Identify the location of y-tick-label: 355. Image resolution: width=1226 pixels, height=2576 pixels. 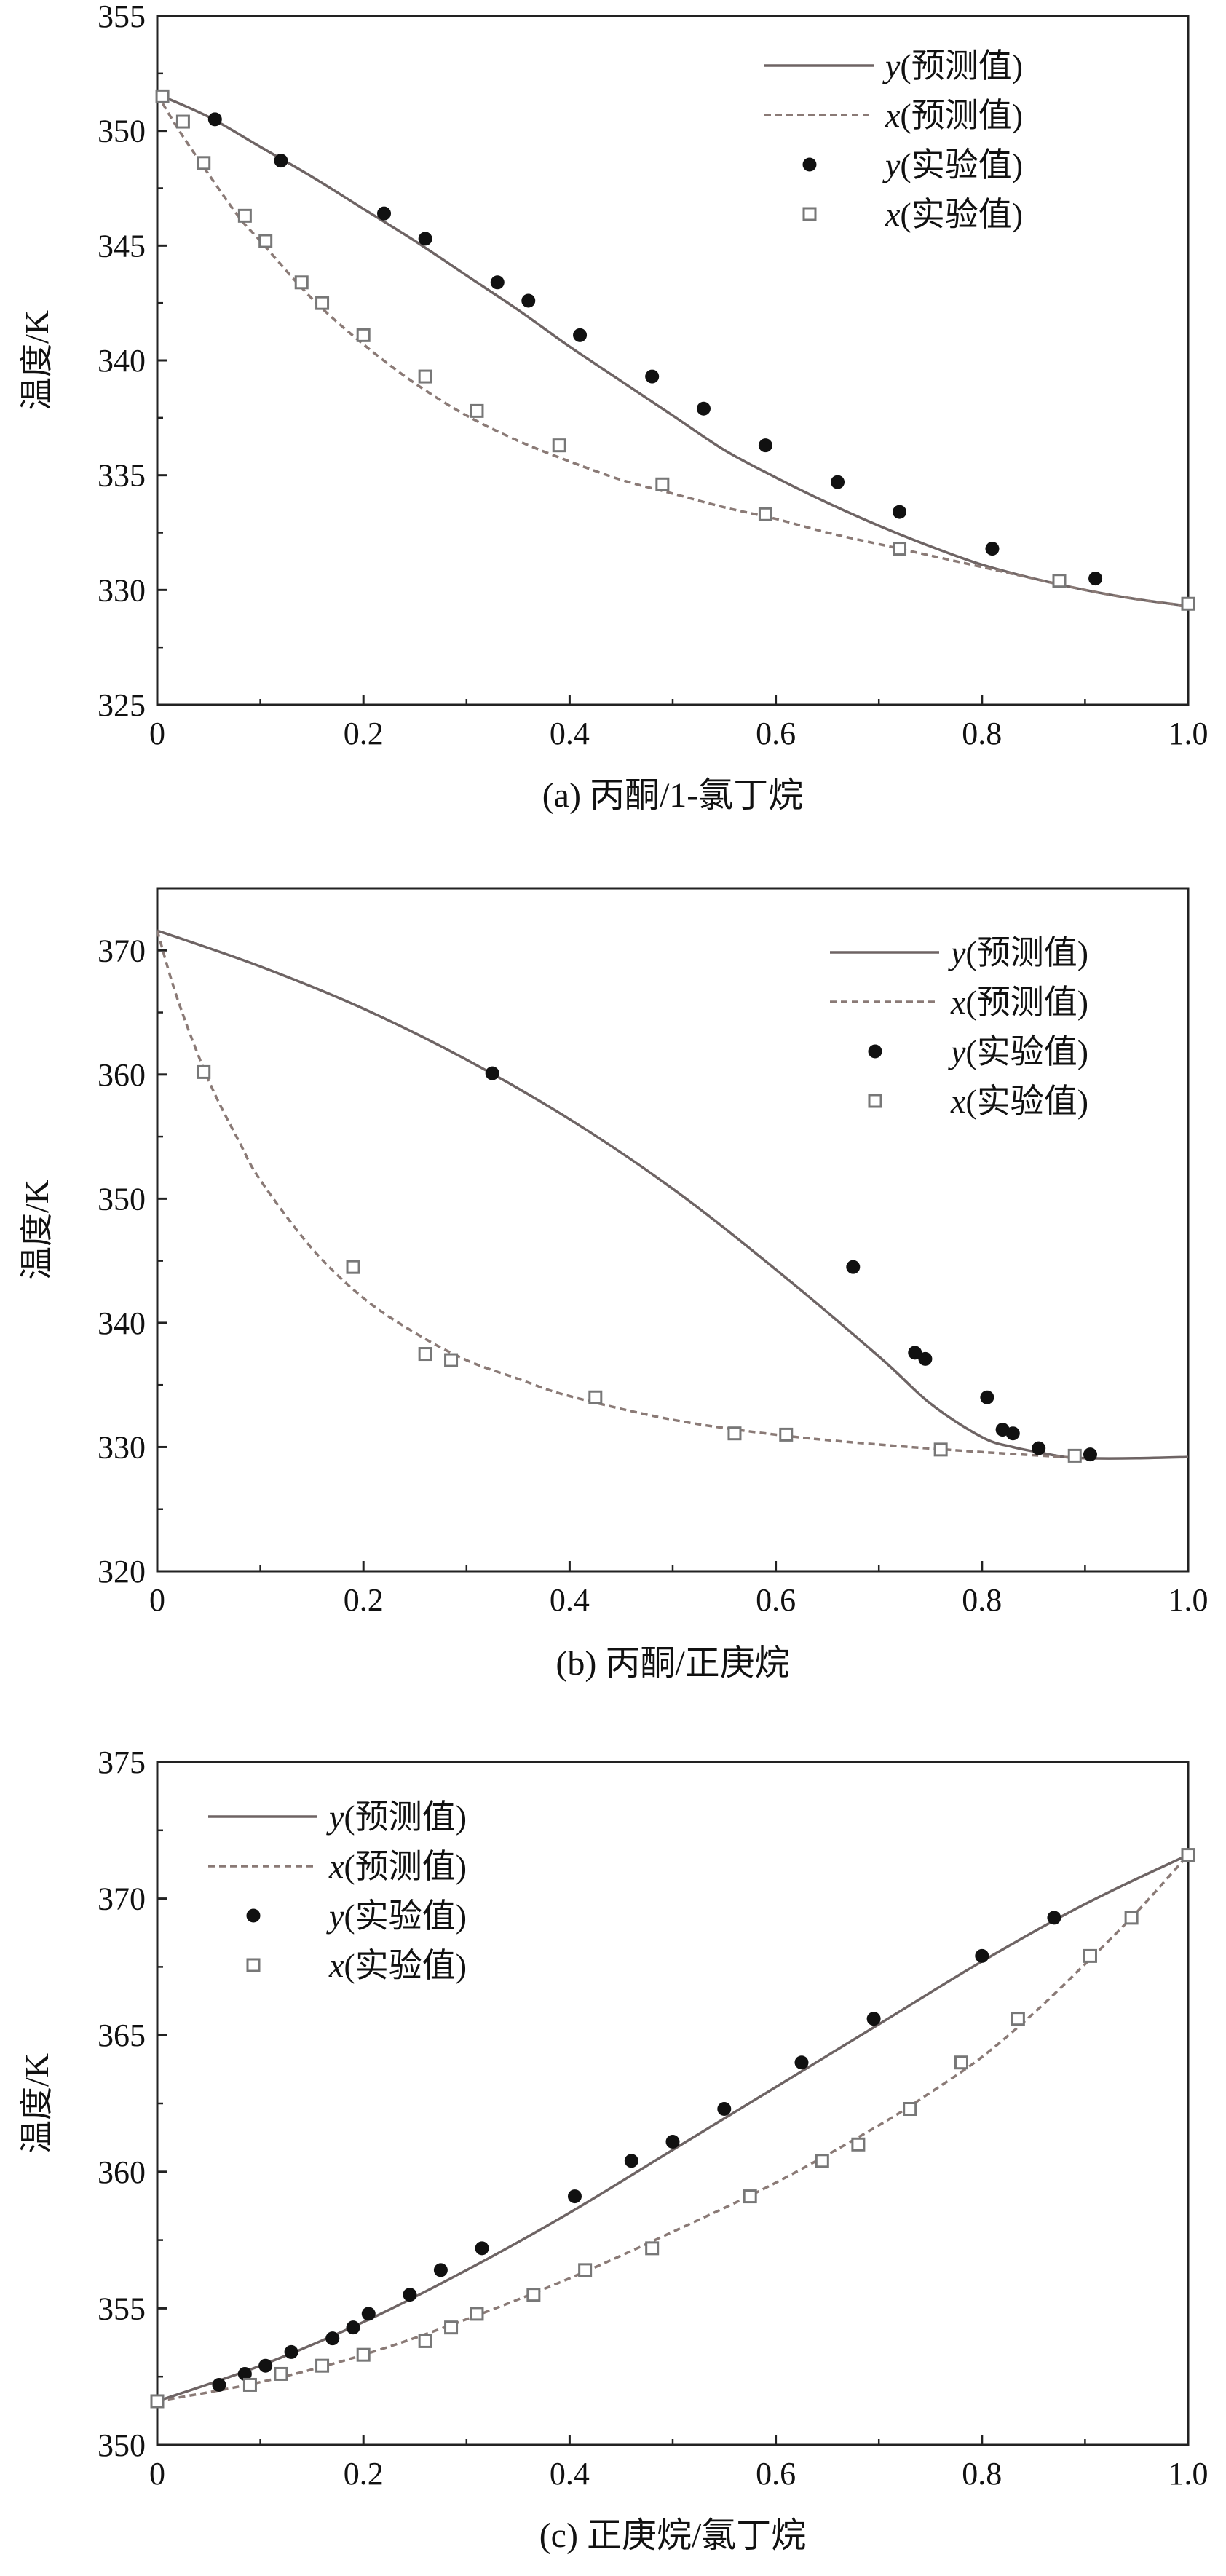
(122, 17).